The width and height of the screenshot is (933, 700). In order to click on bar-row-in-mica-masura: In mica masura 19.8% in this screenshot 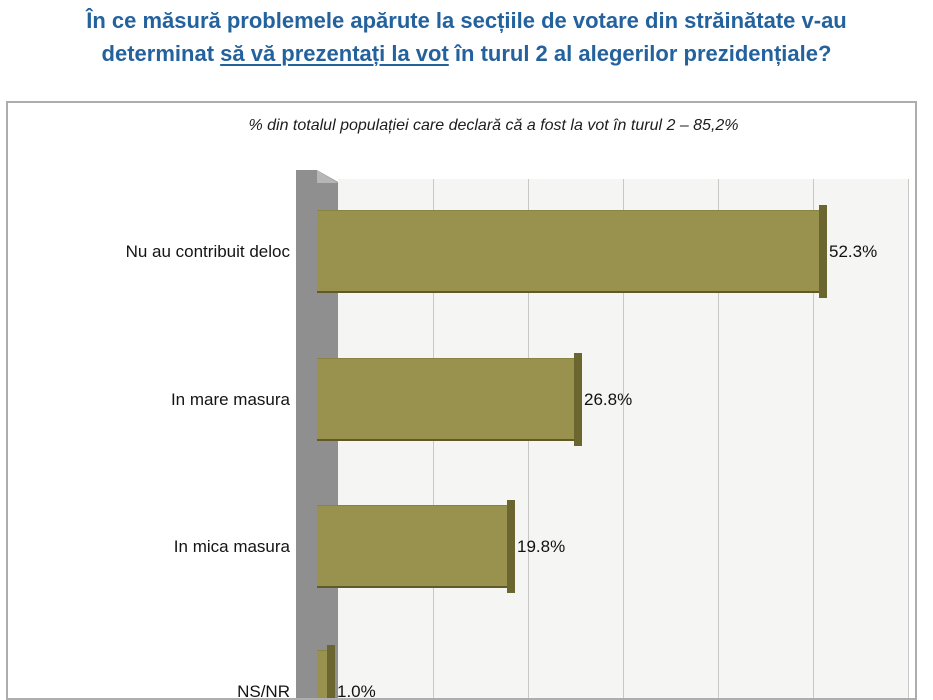, I will do `click(461, 546)`.